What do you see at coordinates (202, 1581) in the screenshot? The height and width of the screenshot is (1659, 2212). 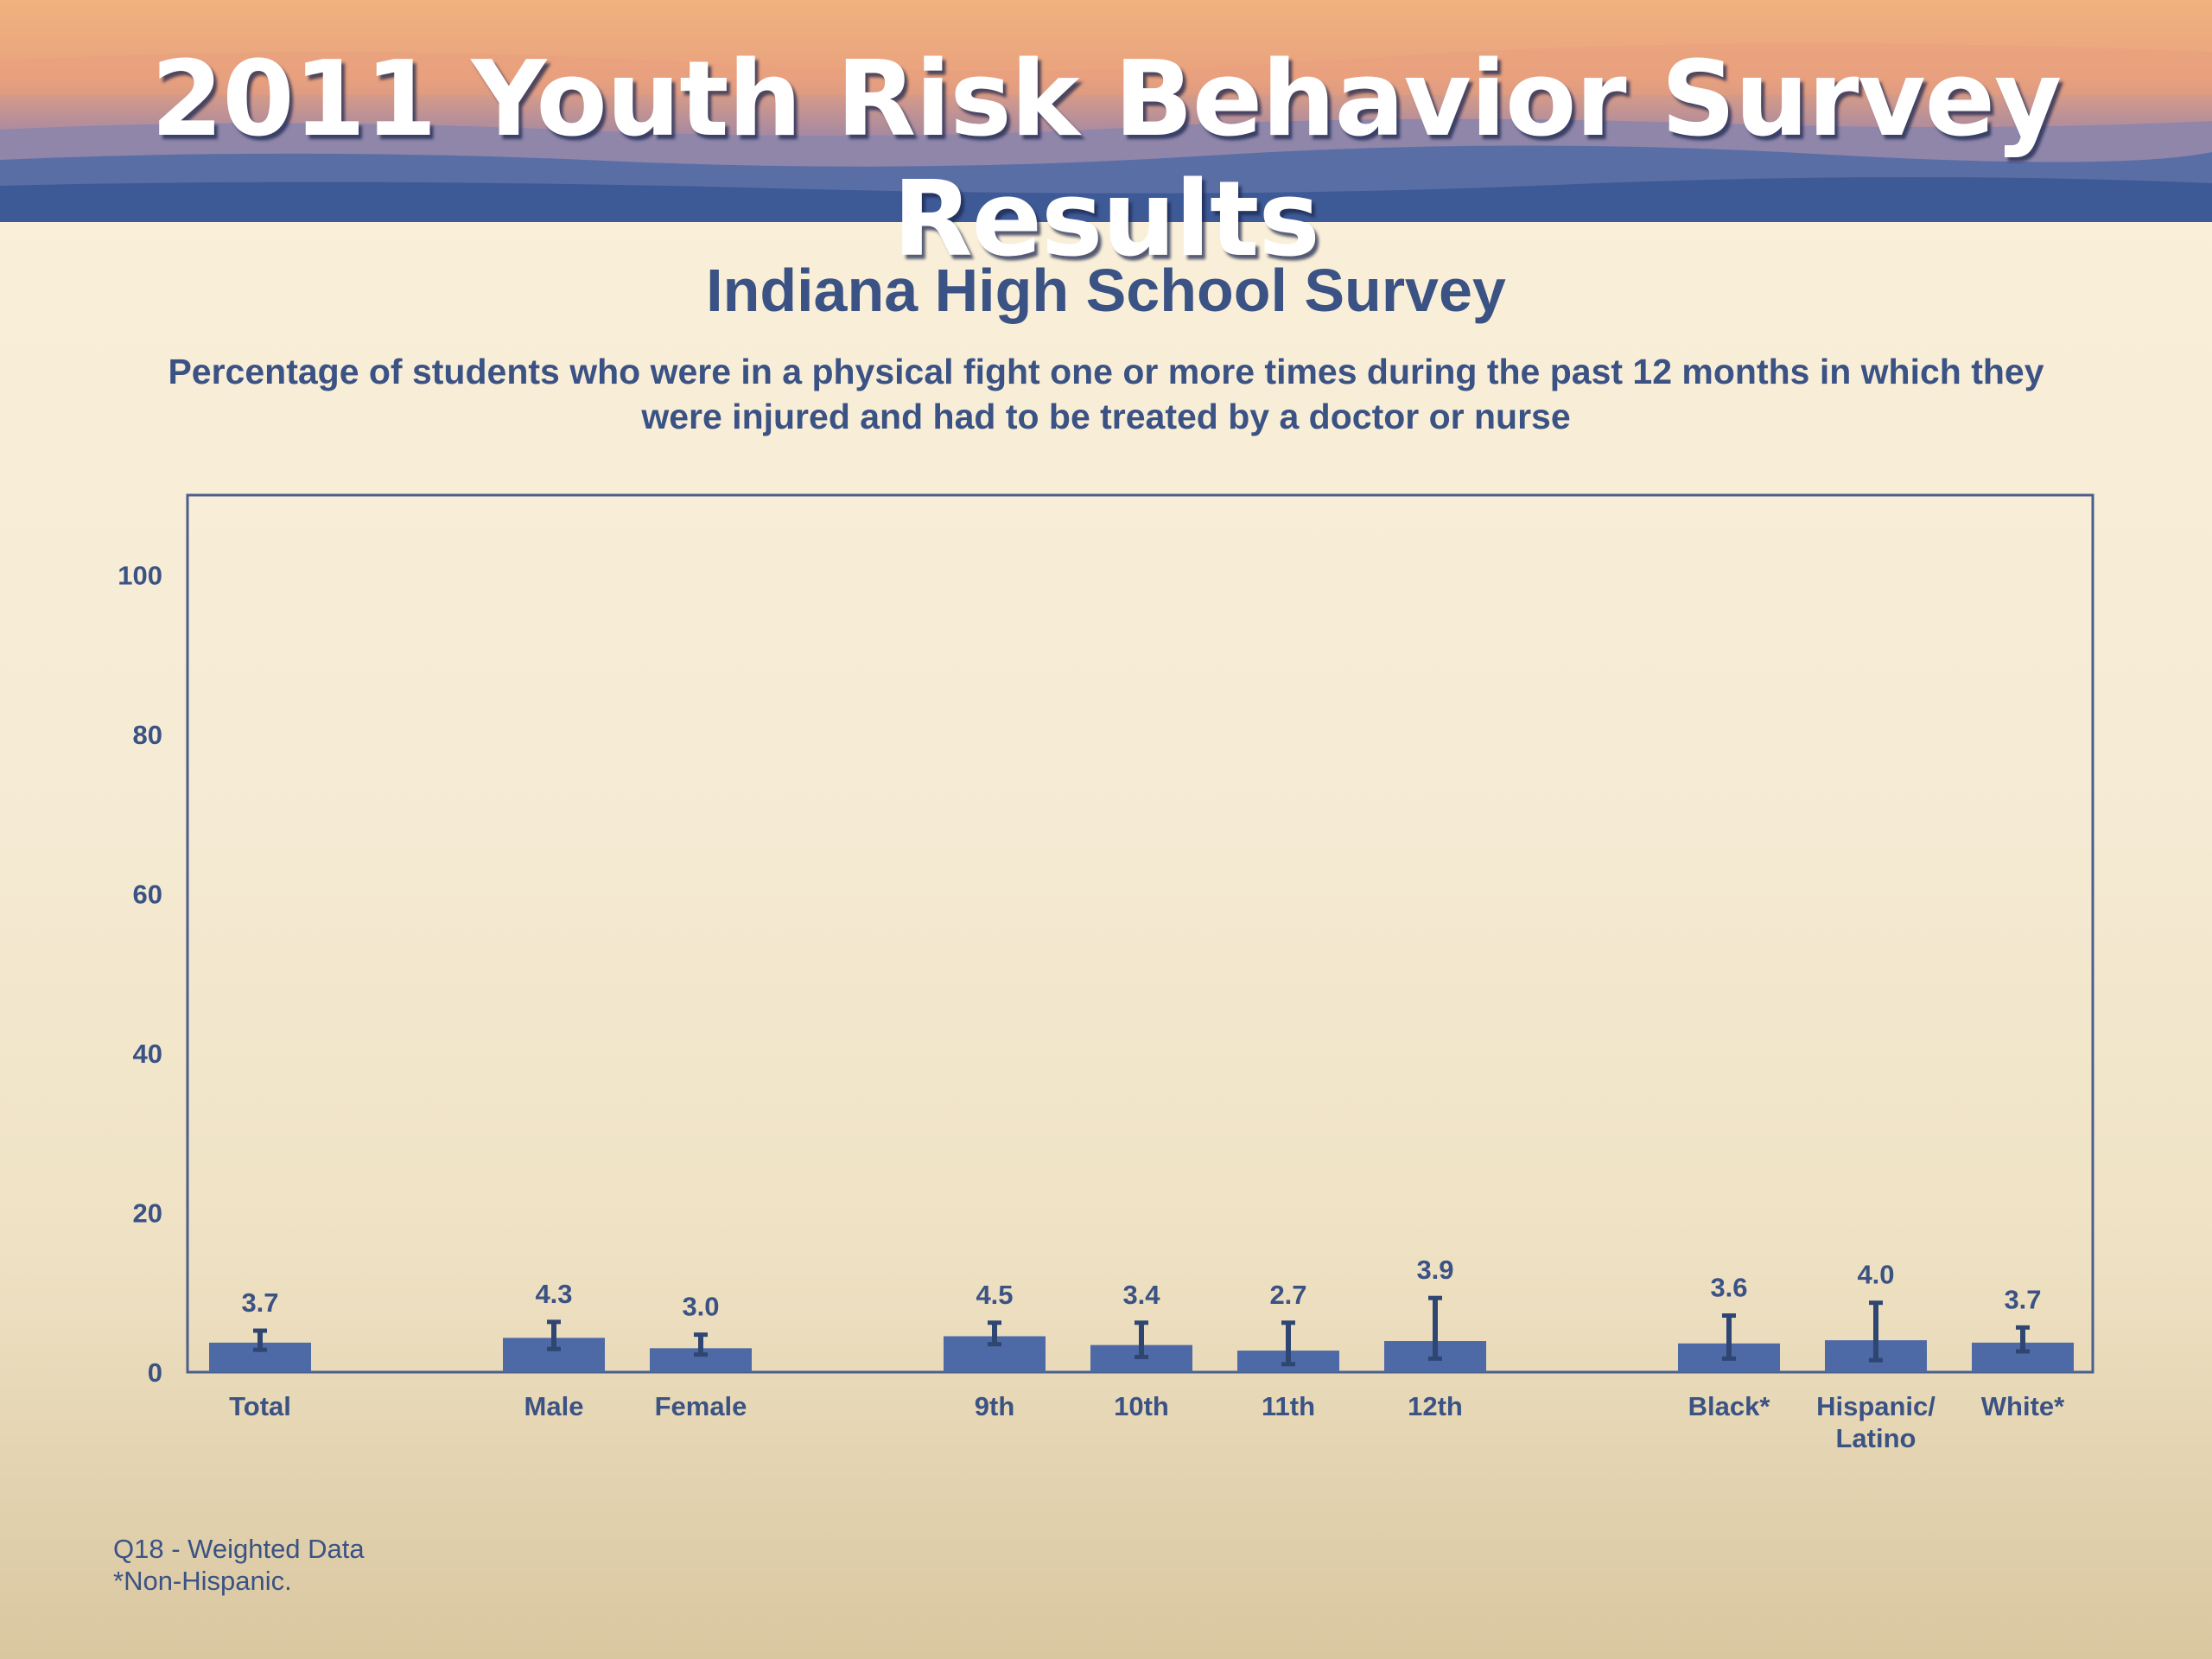 I see `footnote-non-hispanic: *Non-Hispanic.` at bounding box center [202, 1581].